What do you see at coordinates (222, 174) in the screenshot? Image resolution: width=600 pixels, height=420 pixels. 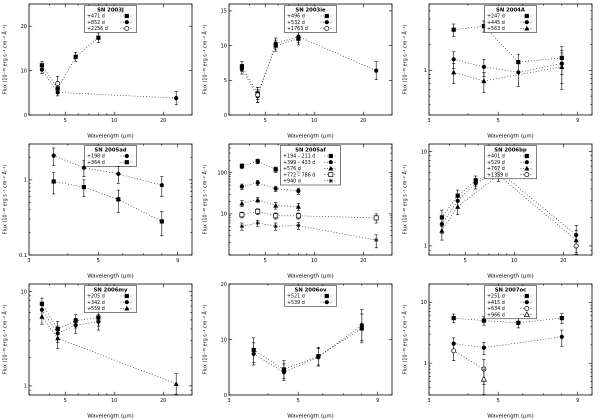 I see `svg-text: 100` at bounding box center [222, 174].